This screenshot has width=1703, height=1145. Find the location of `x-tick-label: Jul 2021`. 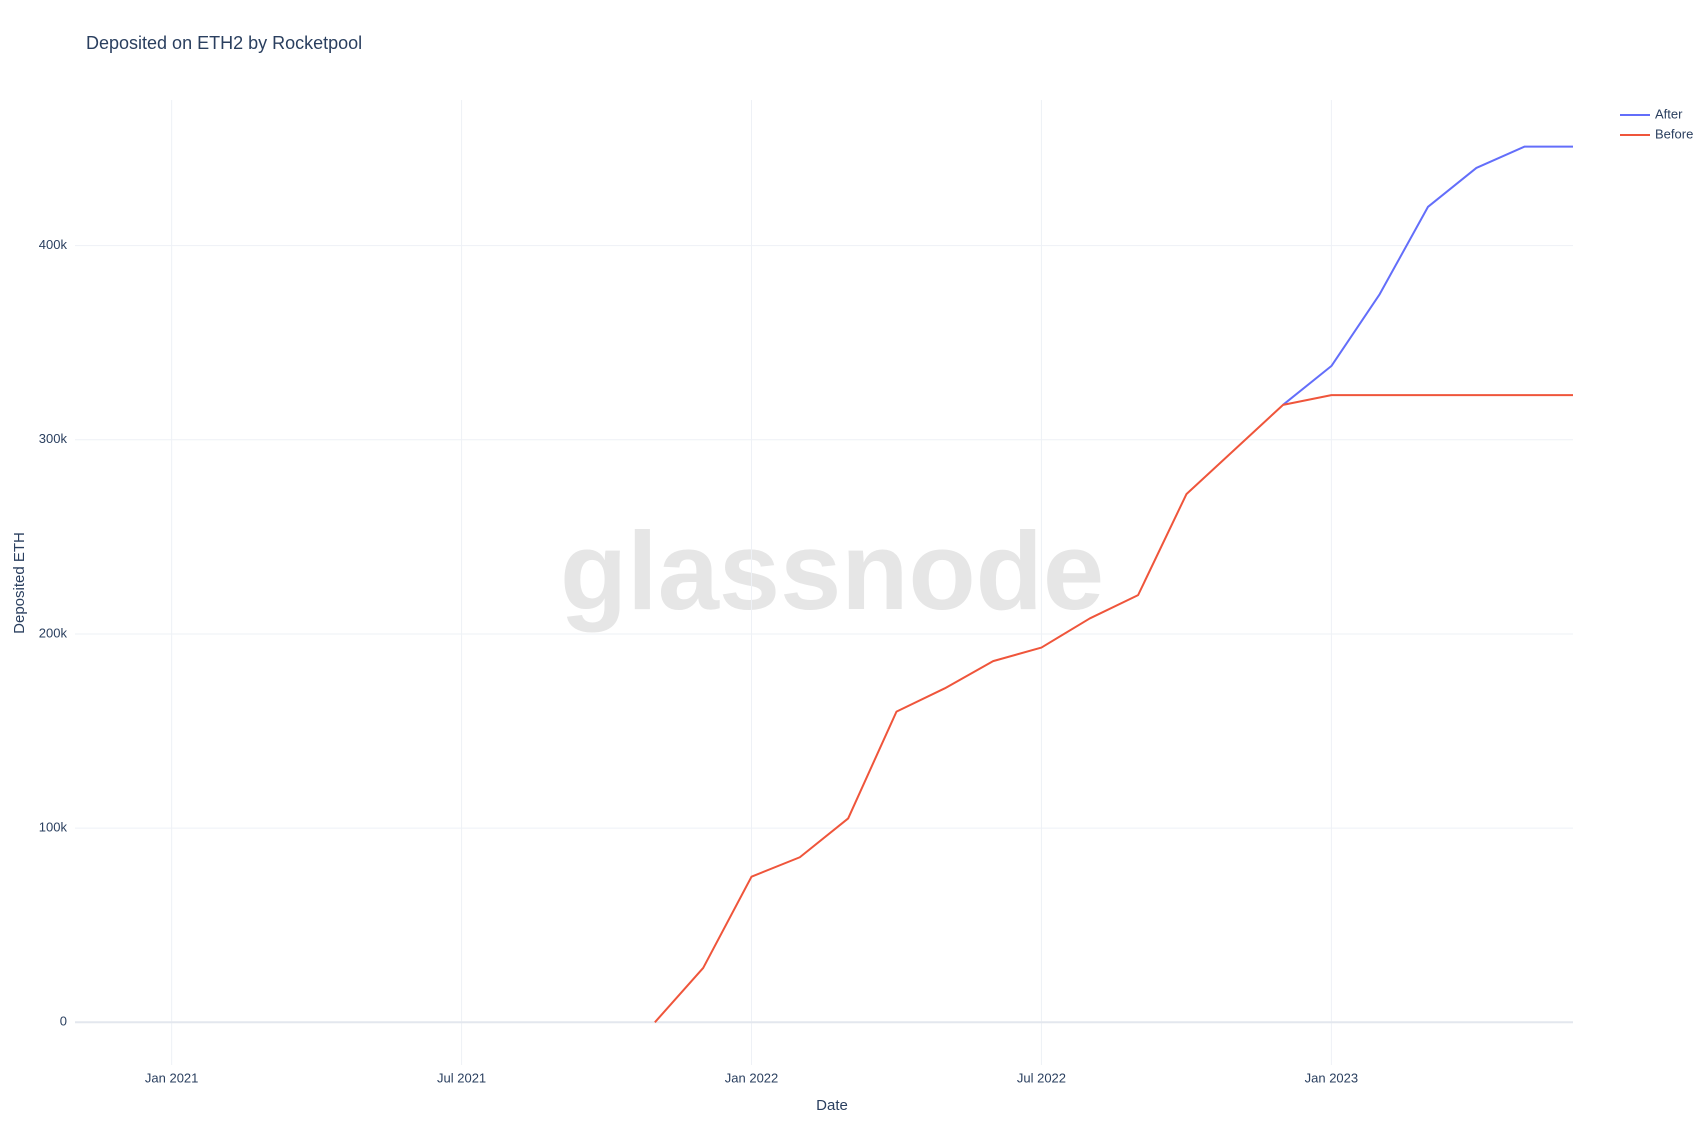

x-tick-label: Jul 2021 is located at coordinates (461, 1077).